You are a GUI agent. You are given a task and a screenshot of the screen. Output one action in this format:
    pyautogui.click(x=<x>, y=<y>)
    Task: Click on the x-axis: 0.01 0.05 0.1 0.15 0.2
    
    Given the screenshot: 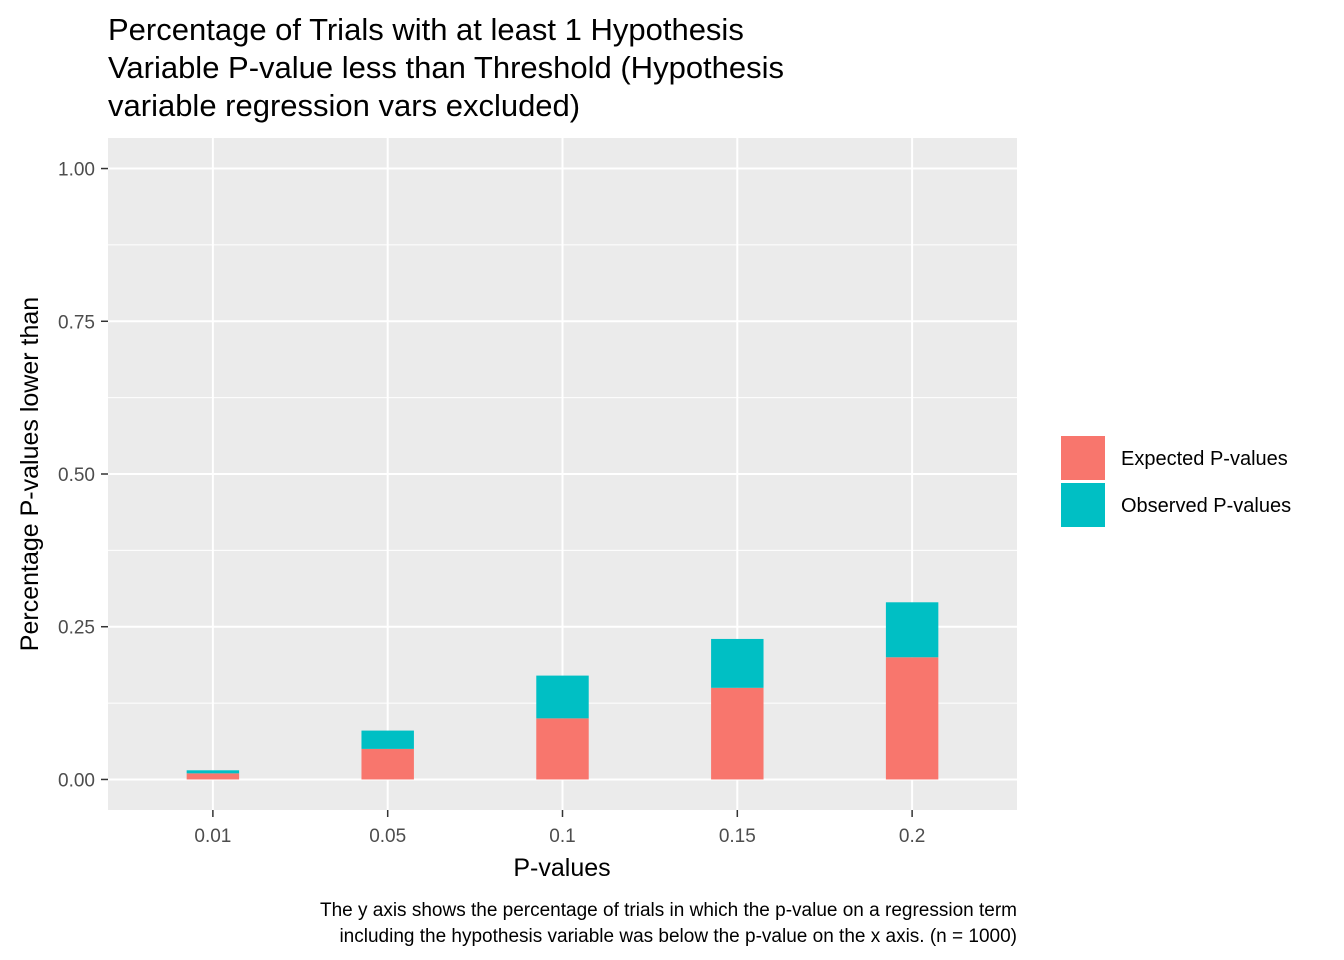 What is the action you would take?
    pyautogui.click(x=559, y=828)
    